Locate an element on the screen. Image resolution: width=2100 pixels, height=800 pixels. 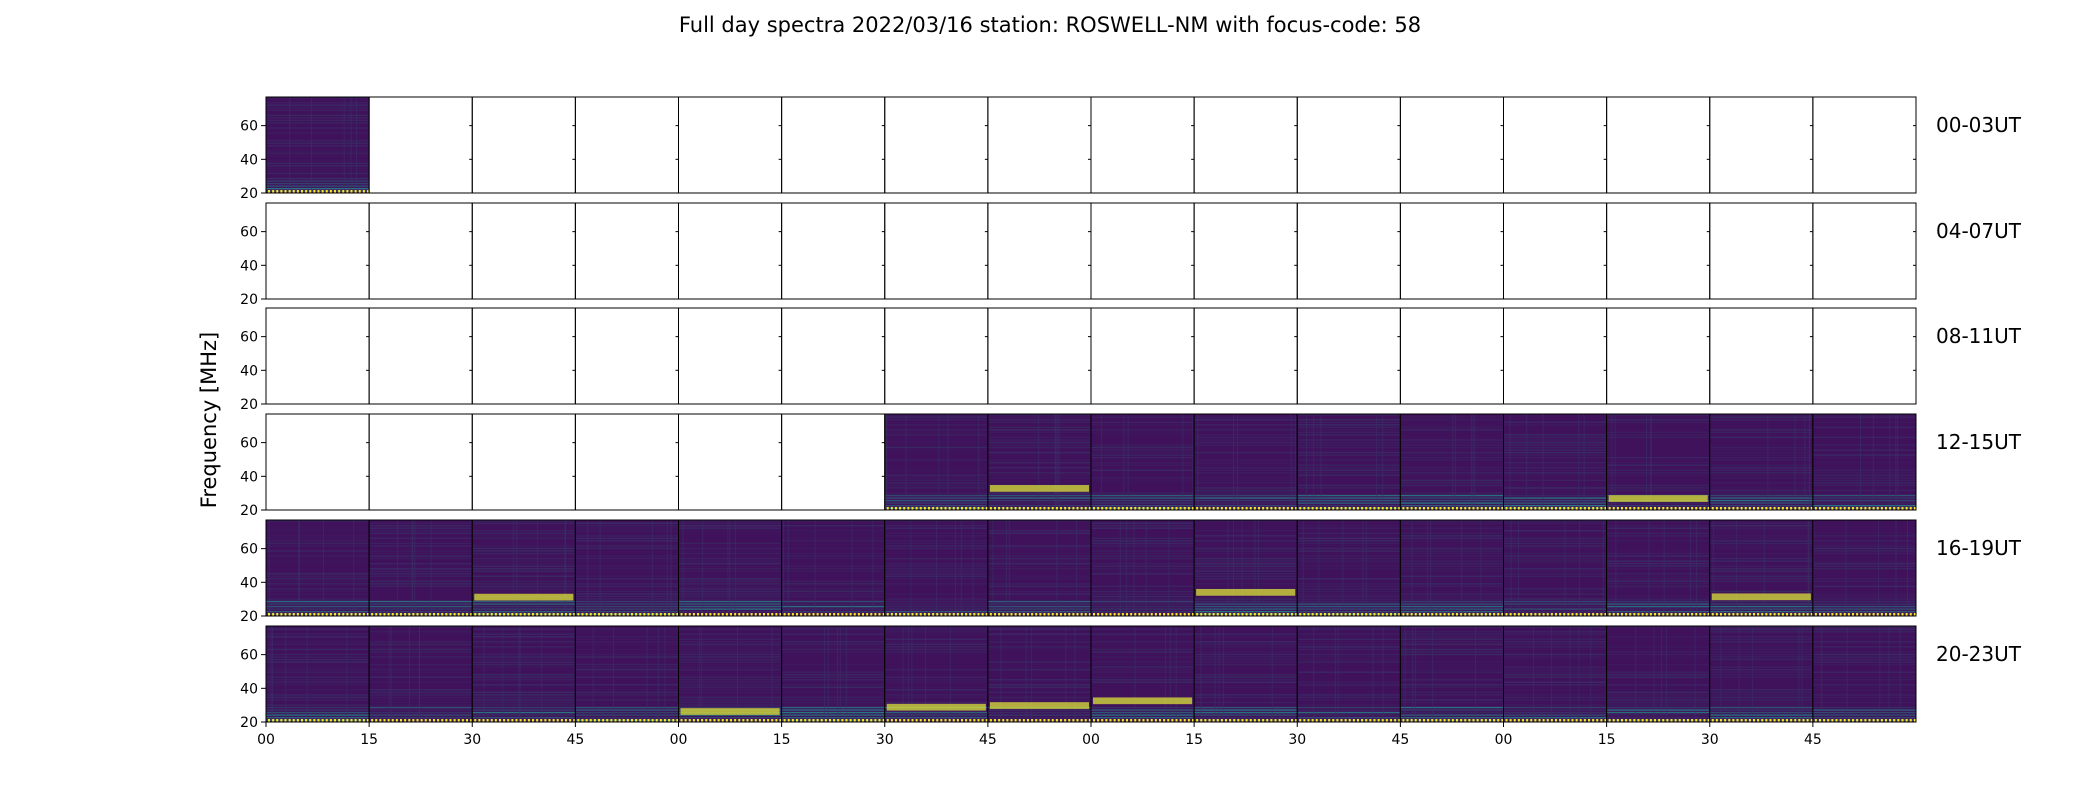
spectrum-burst is located at coordinates (524, 597).